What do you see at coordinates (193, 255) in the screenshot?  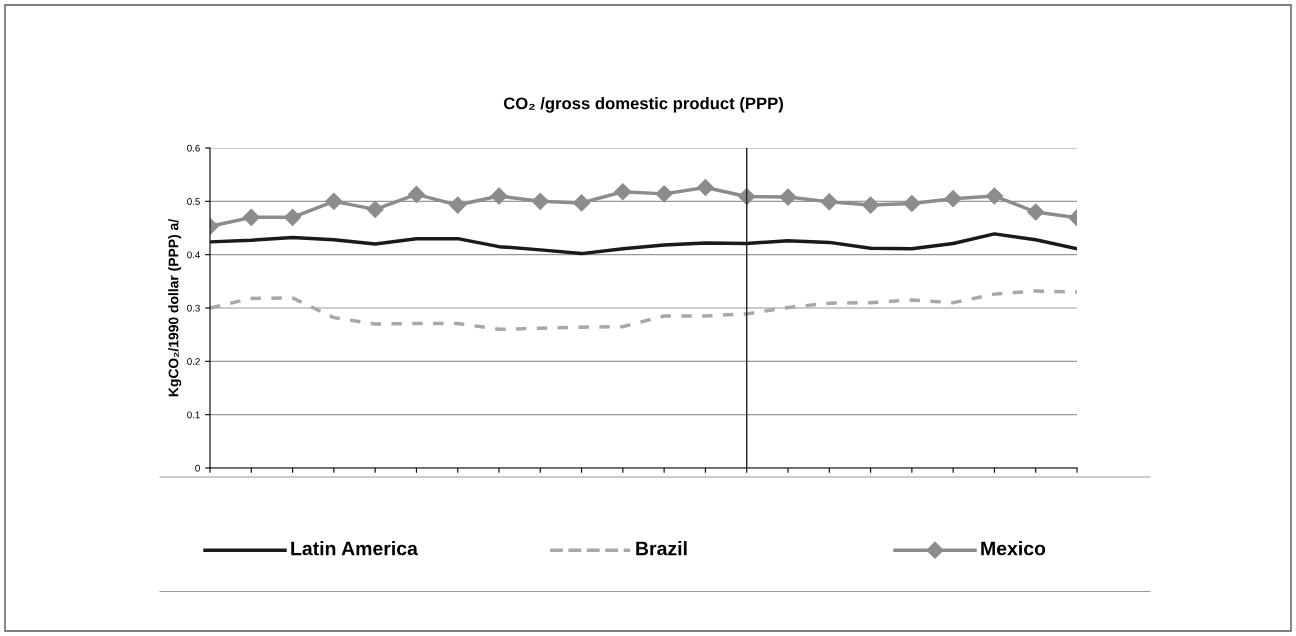 I see `y-tick-label: 0.4` at bounding box center [193, 255].